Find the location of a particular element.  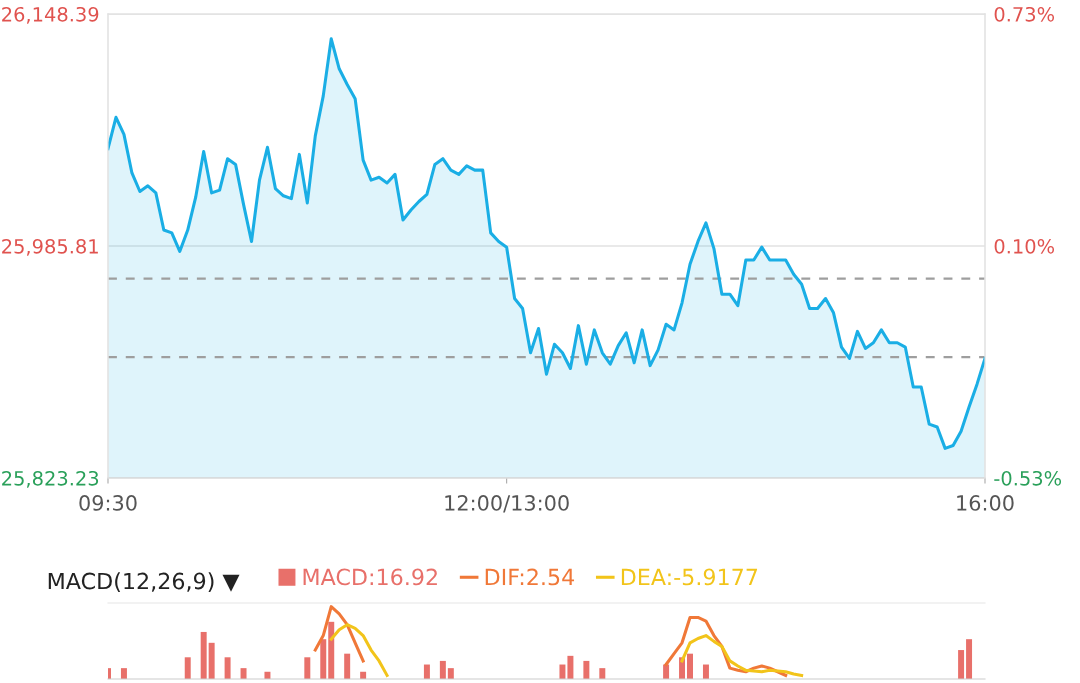

y2-tick-label: 0.10% is located at coordinates (1024, 246).